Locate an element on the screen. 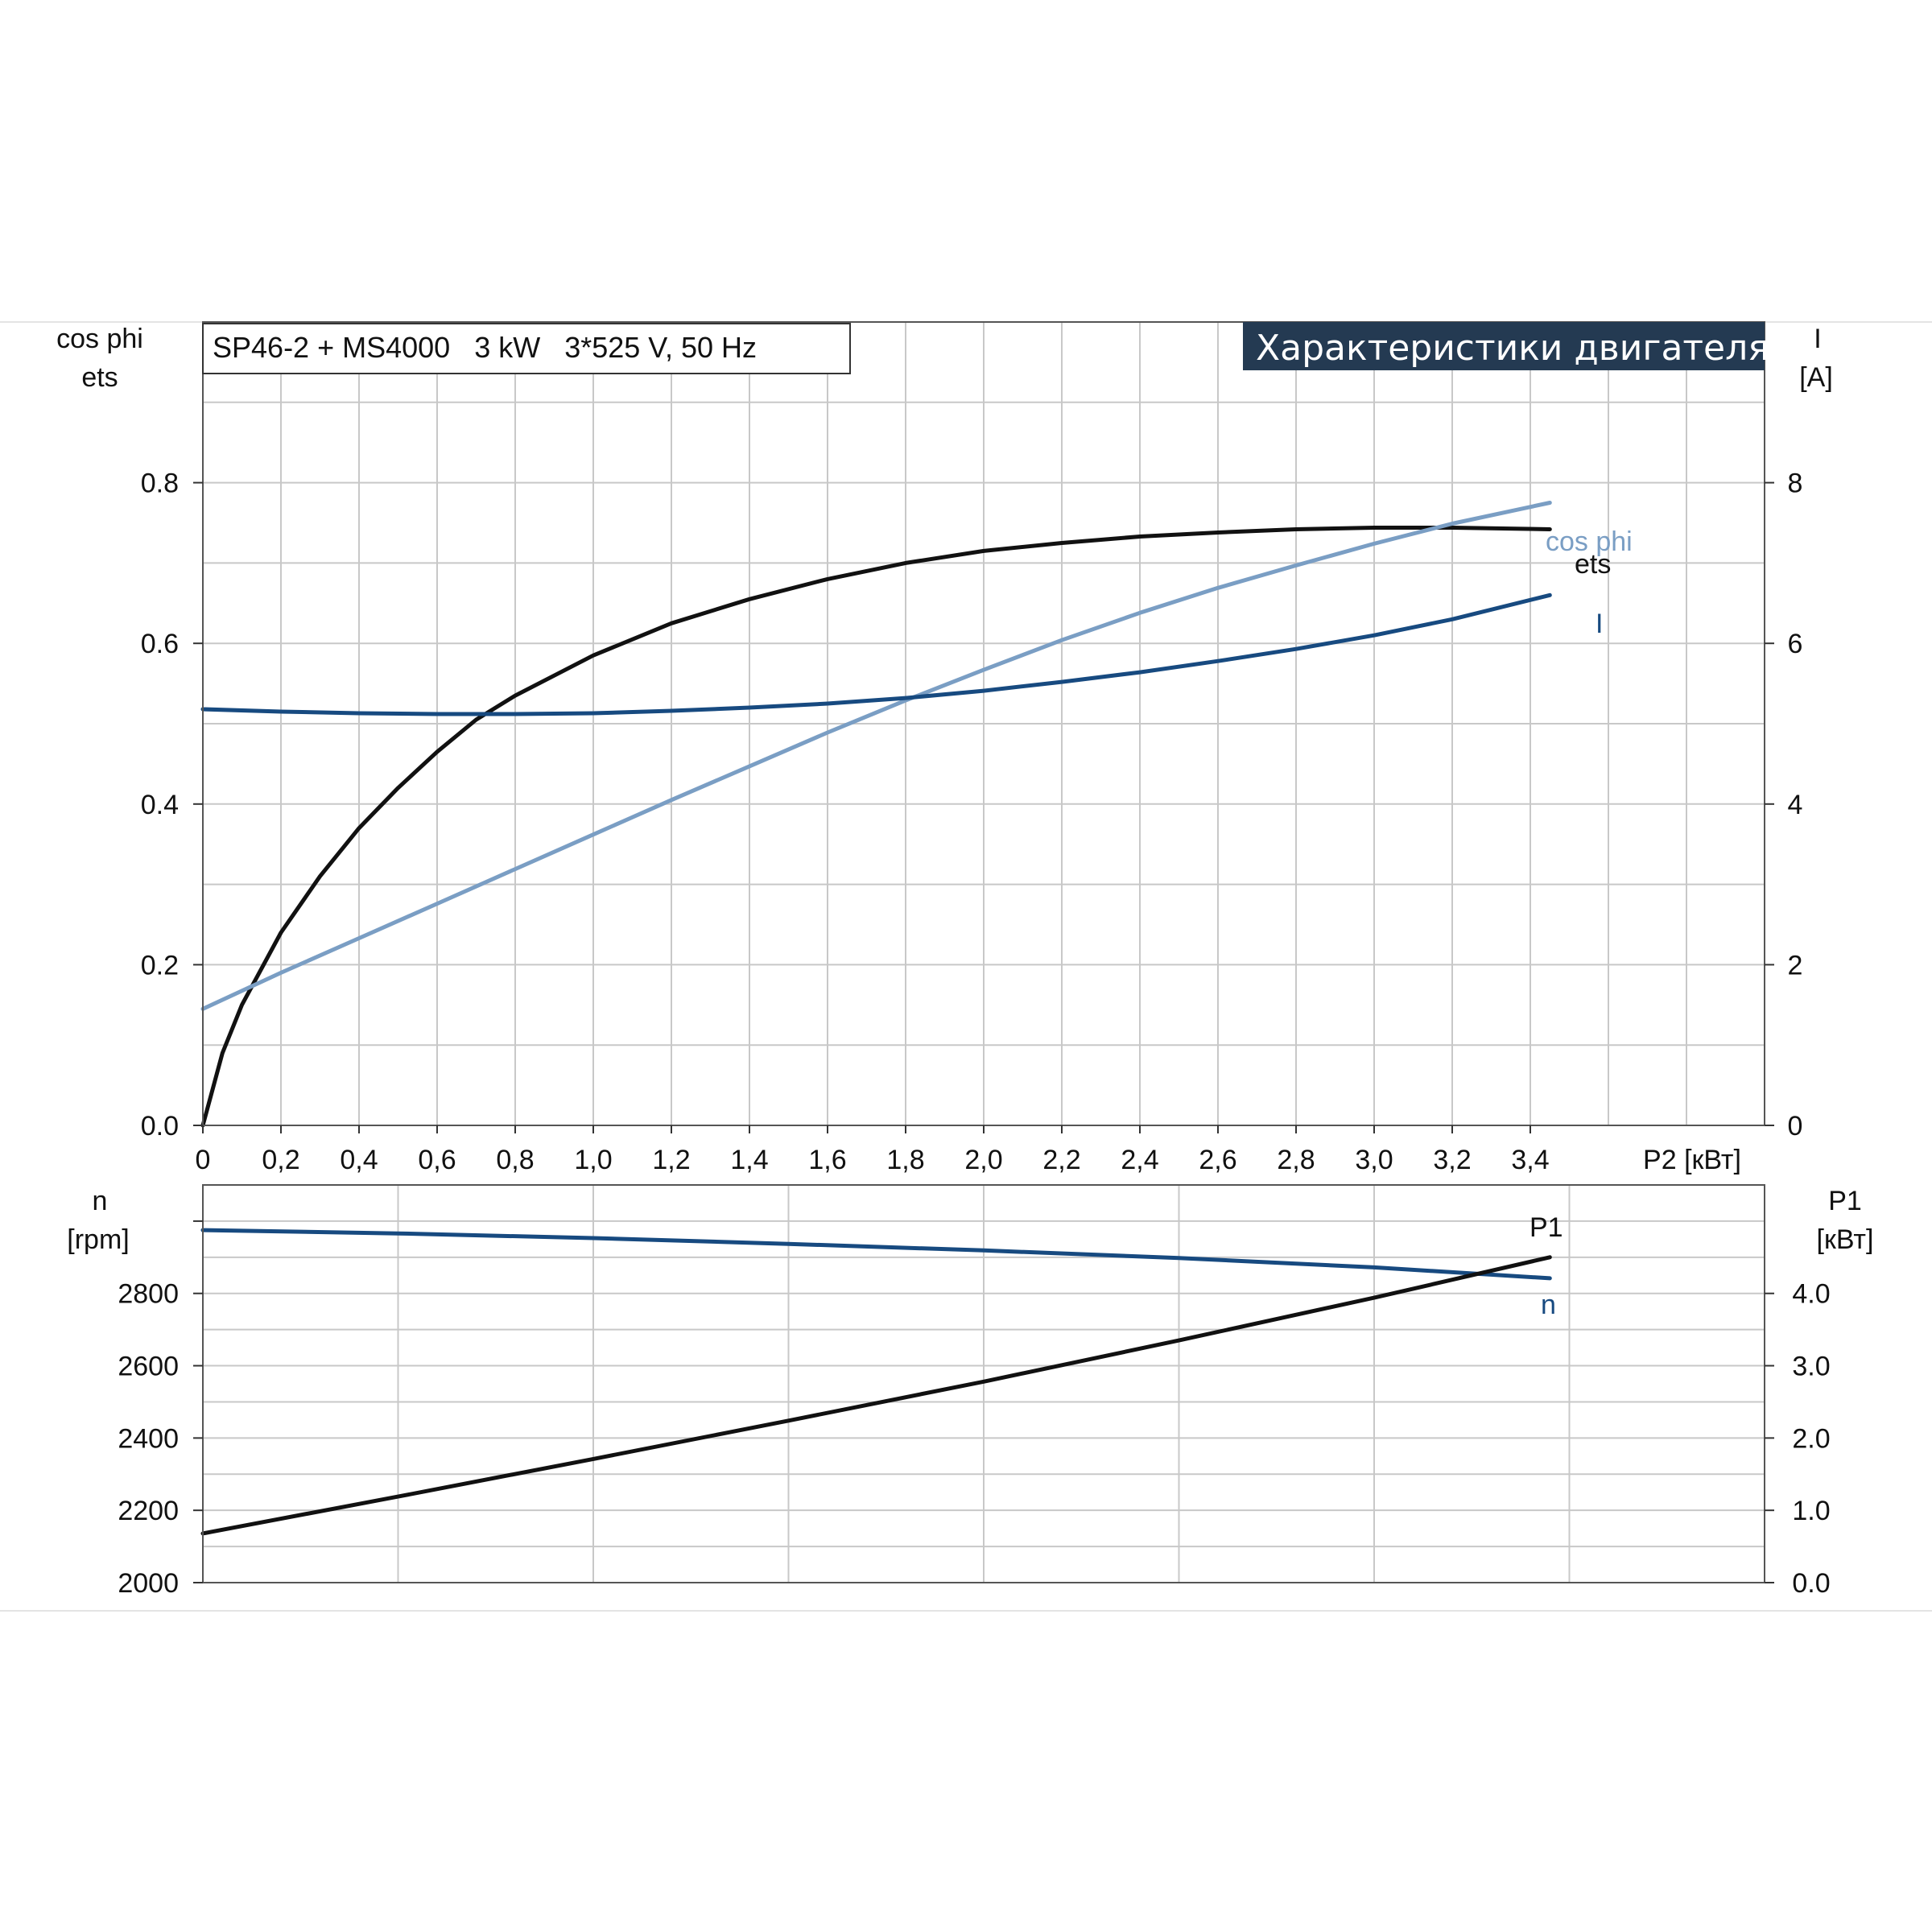  y-left-tick-label: 0.6 is located at coordinates (160, 644).